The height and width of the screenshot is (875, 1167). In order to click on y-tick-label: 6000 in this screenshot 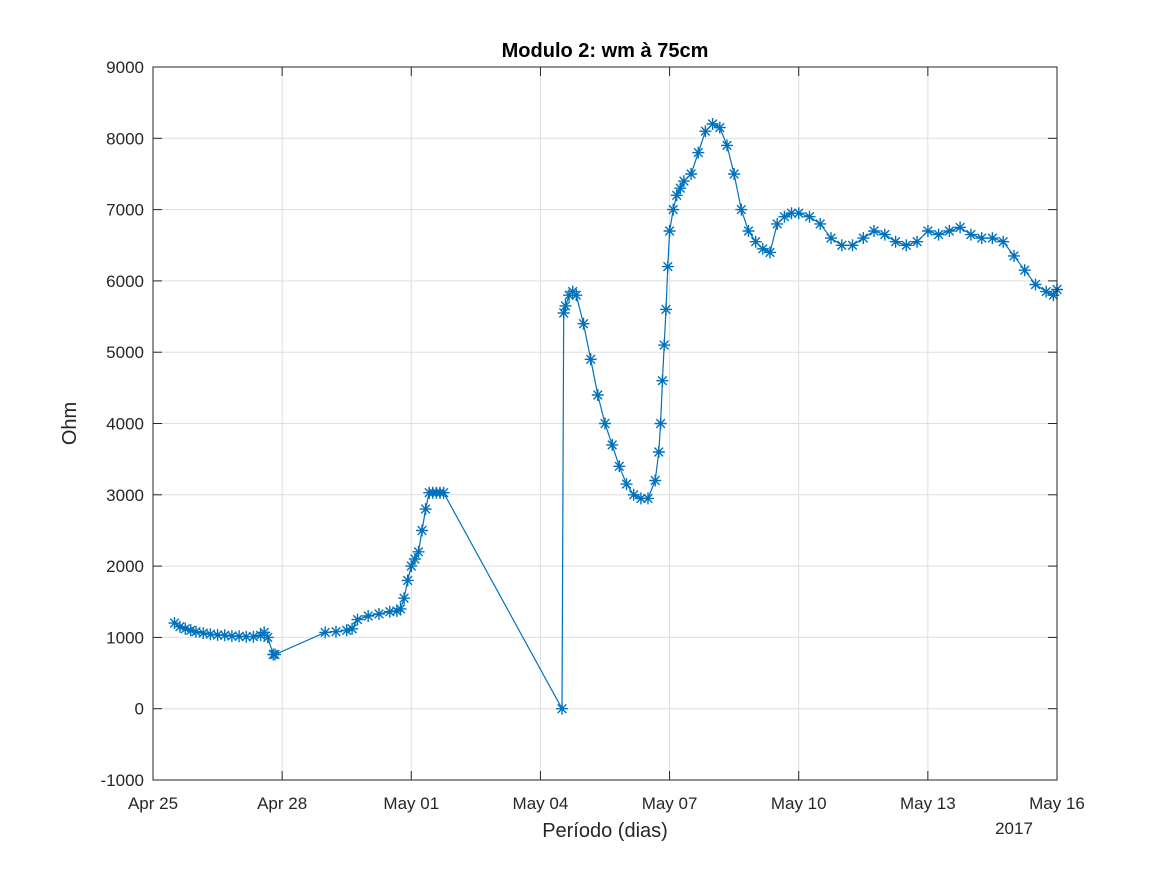, I will do `click(125, 281)`.